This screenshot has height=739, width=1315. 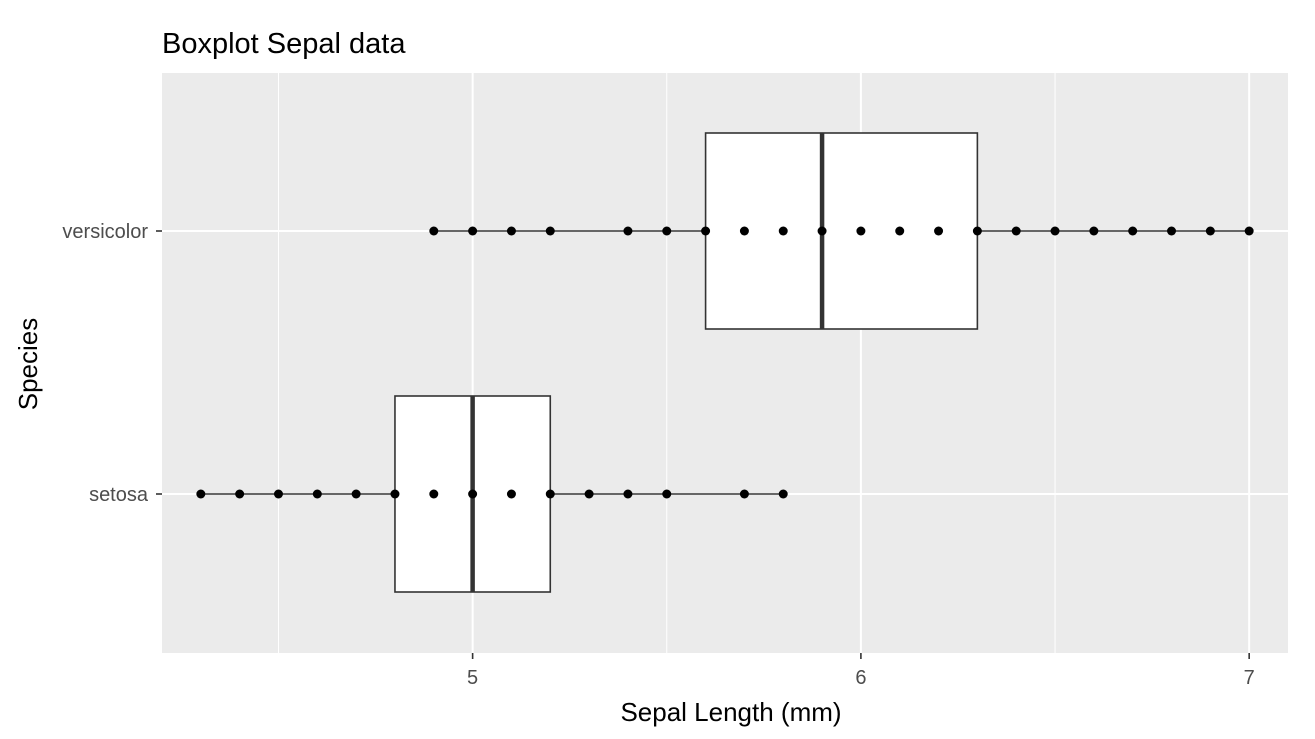 What do you see at coordinates (119, 495) in the screenshot?
I see `y-tick-label: setosa` at bounding box center [119, 495].